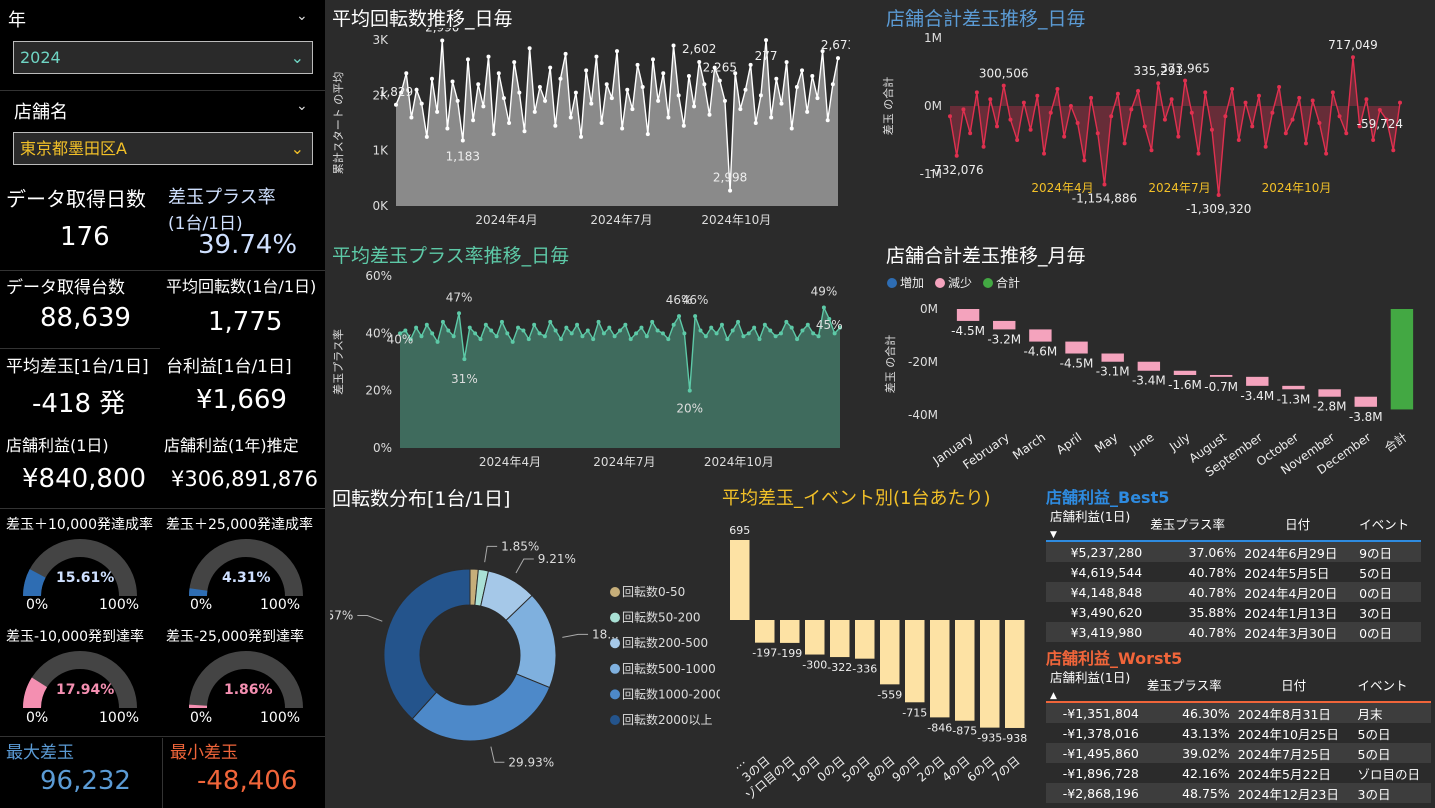 This screenshot has height=808, width=1435. Describe the element at coordinates (1238, 773) in the screenshot. I see `table-row: -¥1,896,728 42.16% 2024年5月22日 ゾロ目の日` at that location.